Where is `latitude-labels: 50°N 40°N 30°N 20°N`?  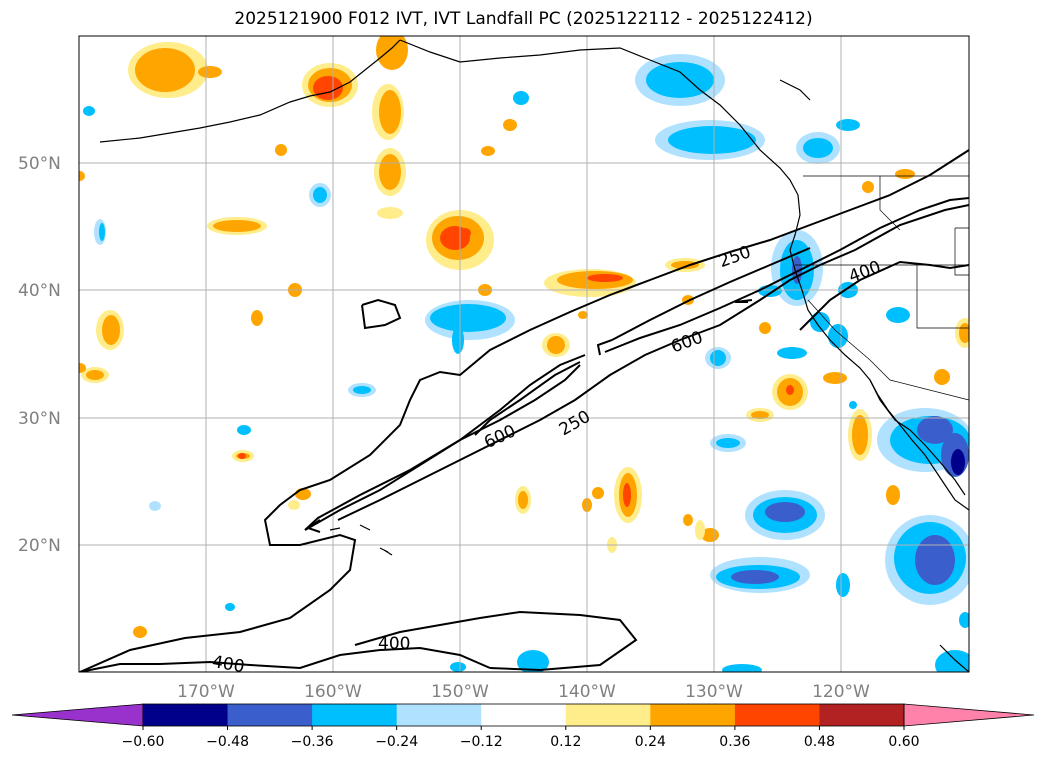 latitude-labels: 50°N 40°N 30°N 20°N is located at coordinates (39, 355).